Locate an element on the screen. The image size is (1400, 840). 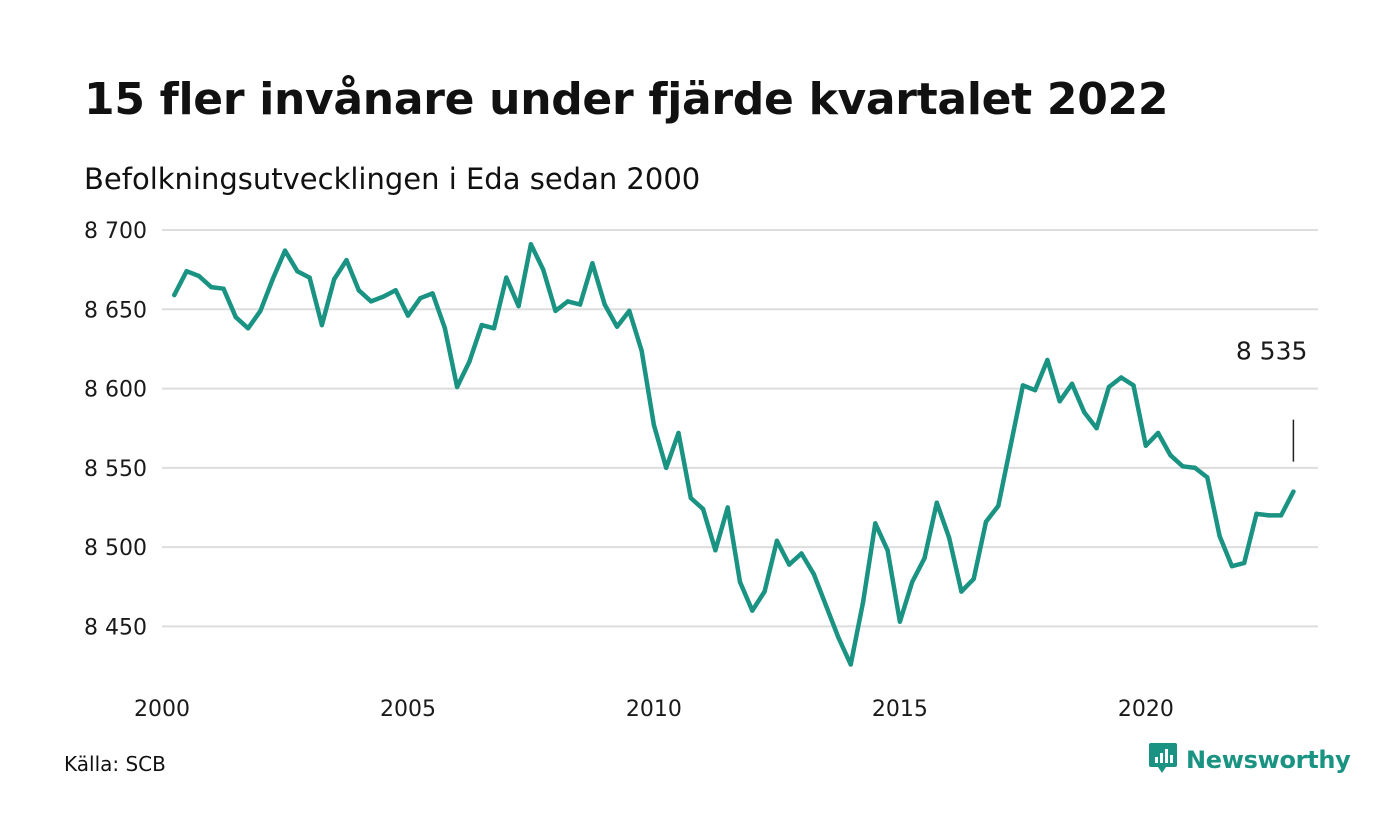
y-tick-label: 8 600 is located at coordinates (115, 390).